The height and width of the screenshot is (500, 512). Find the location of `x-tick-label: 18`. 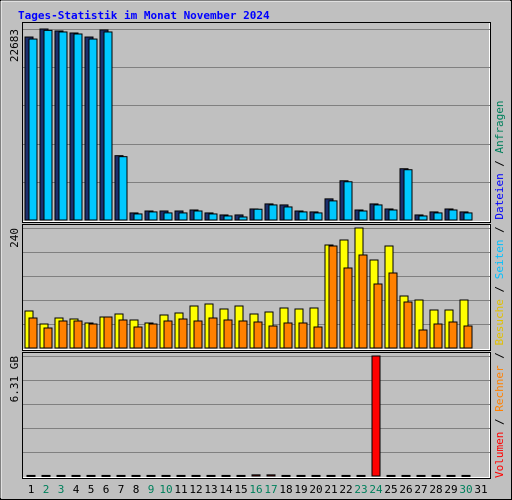

x-tick-label: 18 is located at coordinates (285, 489).